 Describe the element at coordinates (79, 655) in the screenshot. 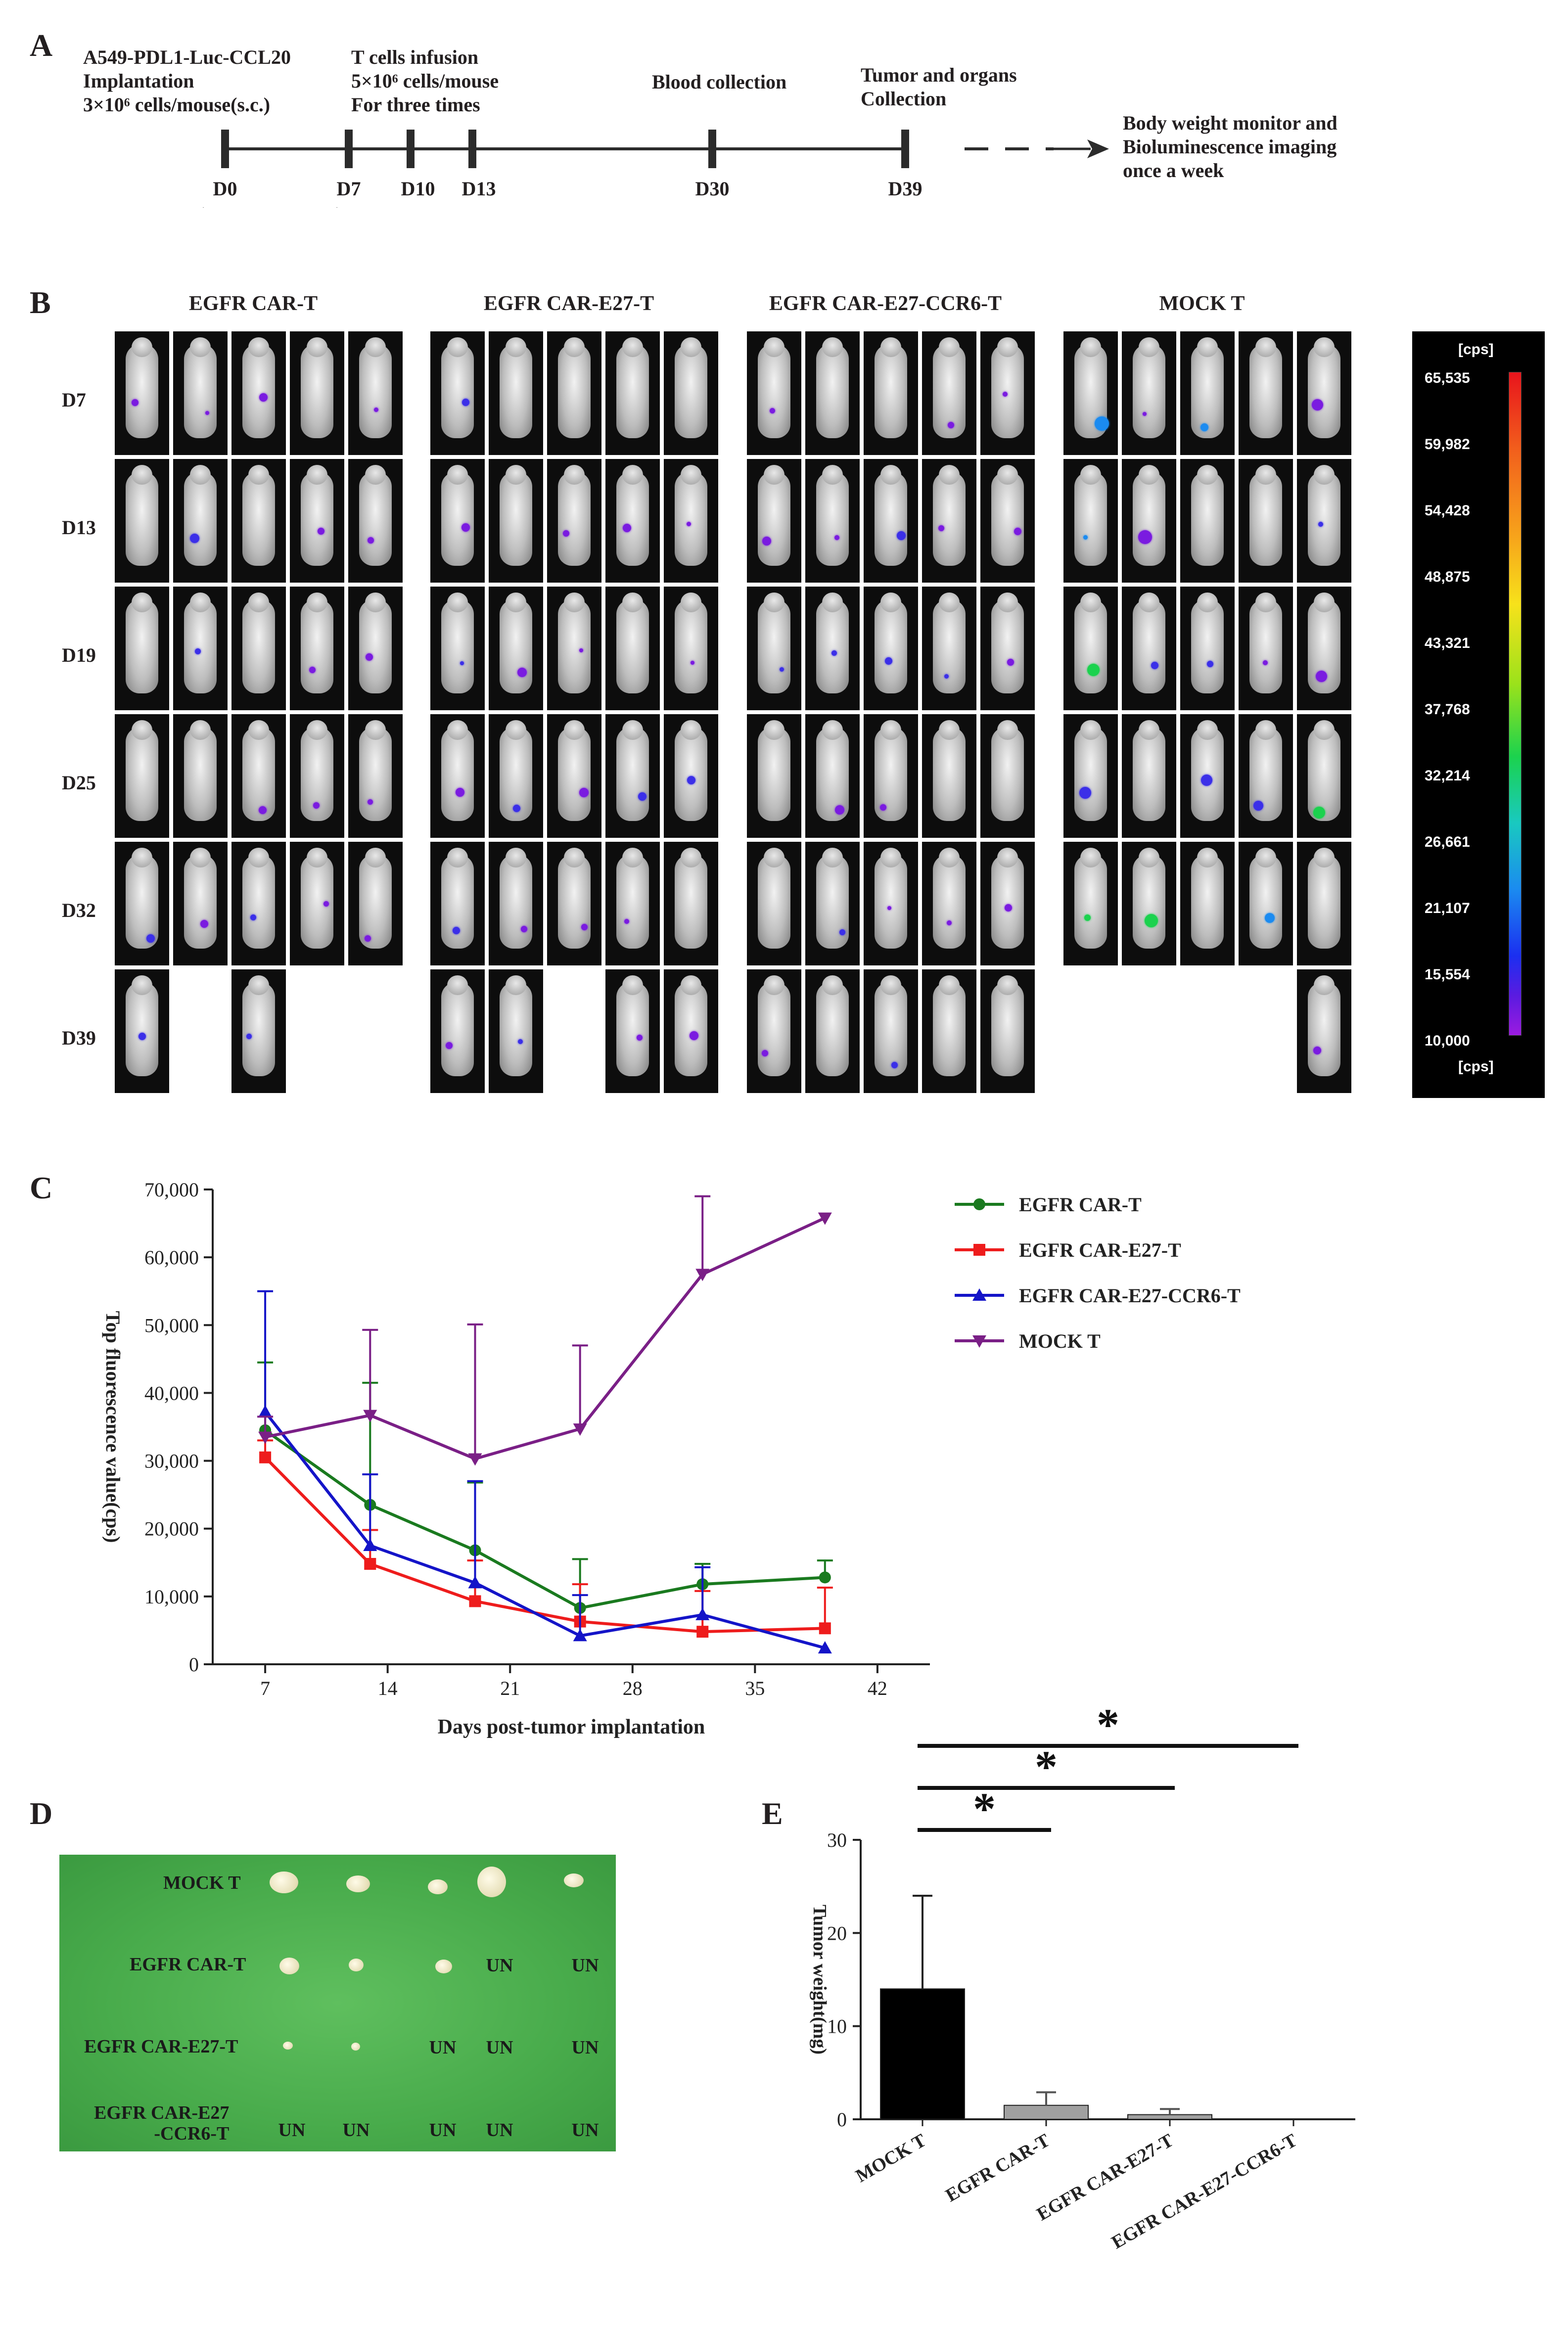

I see `imaging-row-label-d19: D19` at that location.